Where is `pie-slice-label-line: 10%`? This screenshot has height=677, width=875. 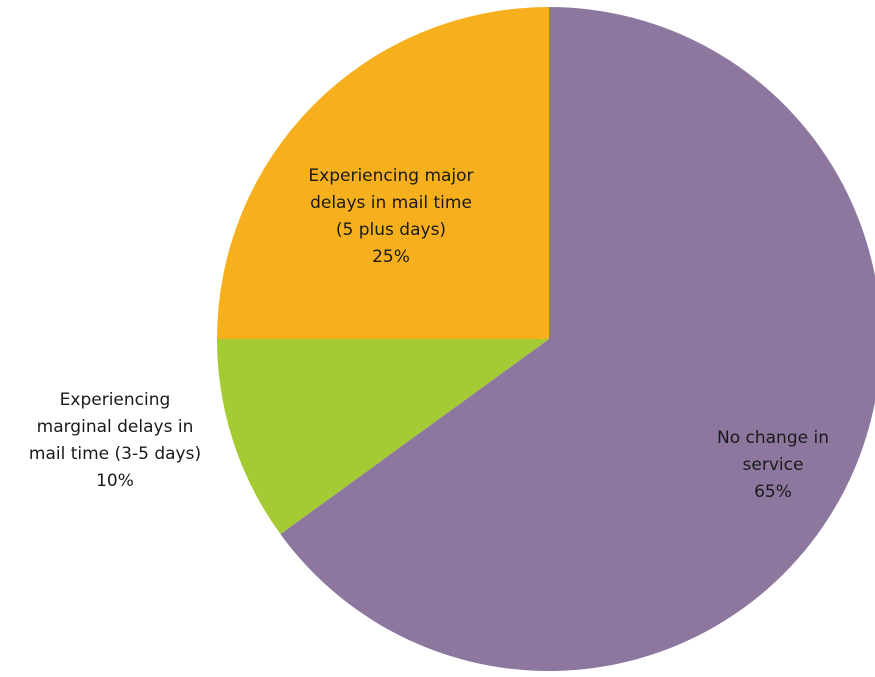 pie-slice-label-line: 10% is located at coordinates (115, 481).